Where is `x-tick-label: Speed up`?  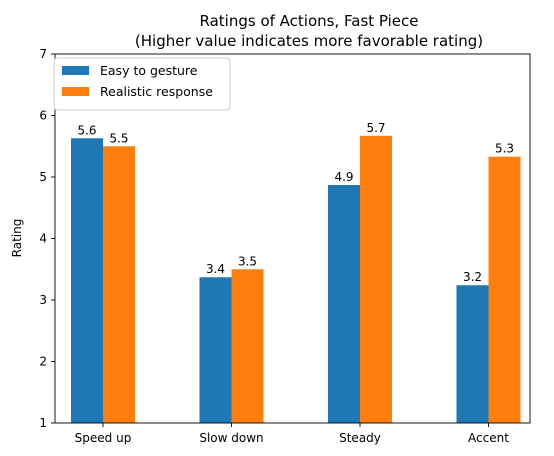
x-tick-label: Speed up is located at coordinates (103, 438).